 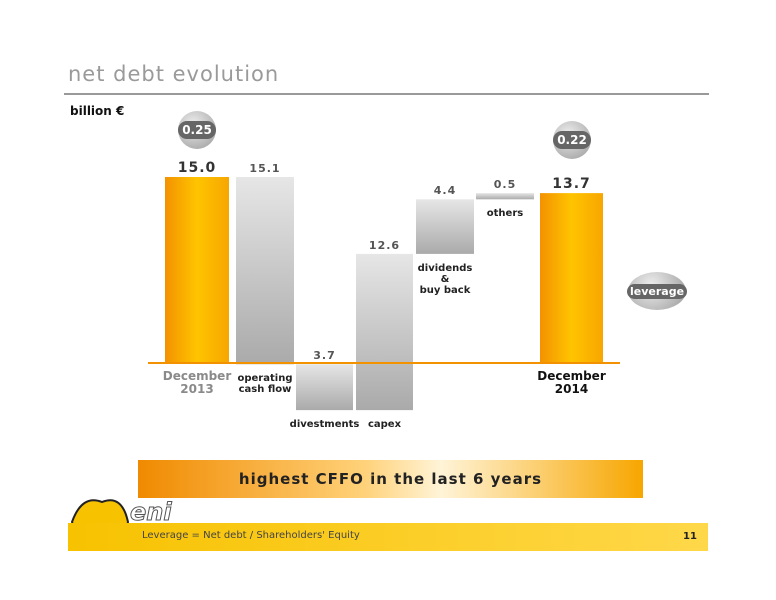 I want to click on category-label: divestments, so click(x=324, y=425).